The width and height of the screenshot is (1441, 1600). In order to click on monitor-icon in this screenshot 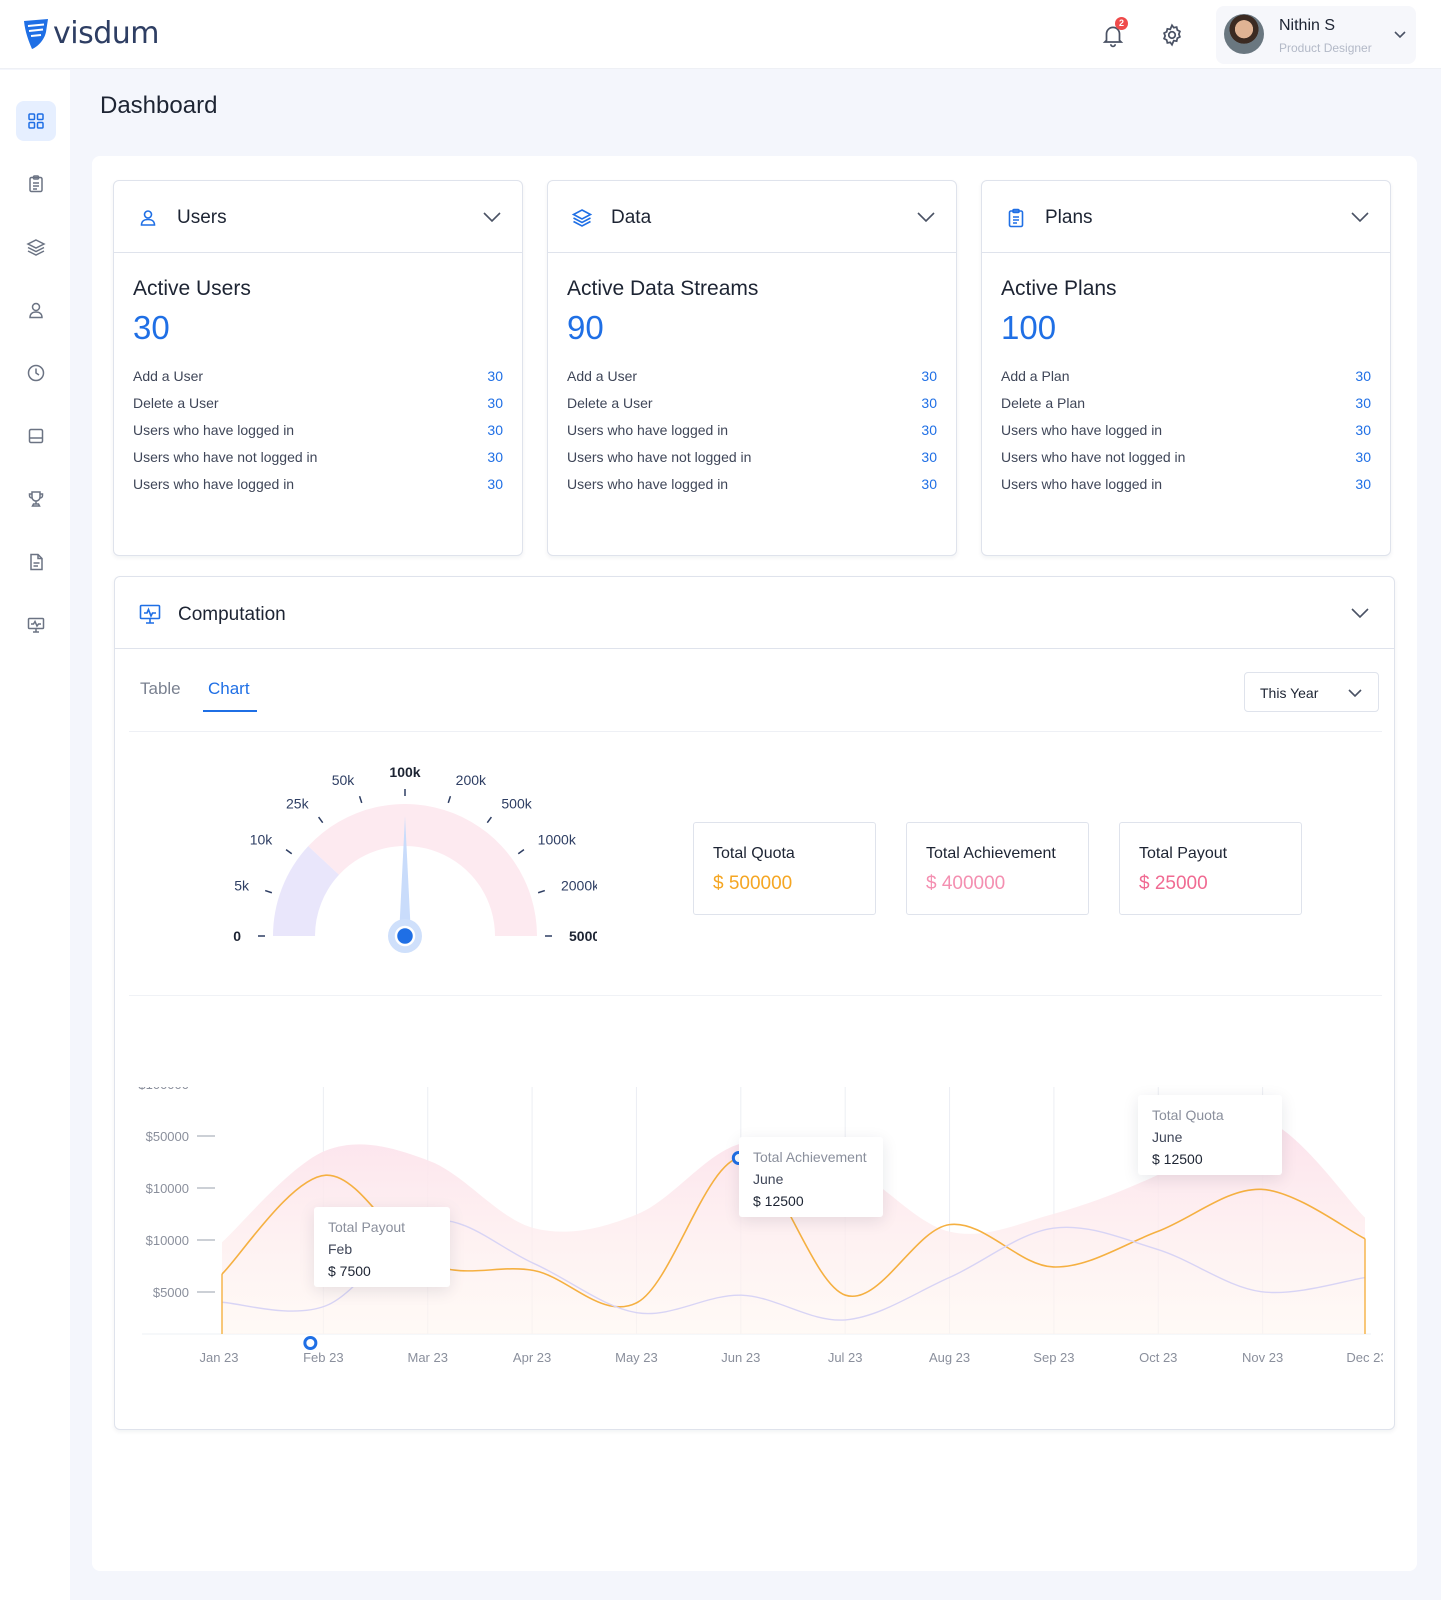, I will do `click(36, 625)`.